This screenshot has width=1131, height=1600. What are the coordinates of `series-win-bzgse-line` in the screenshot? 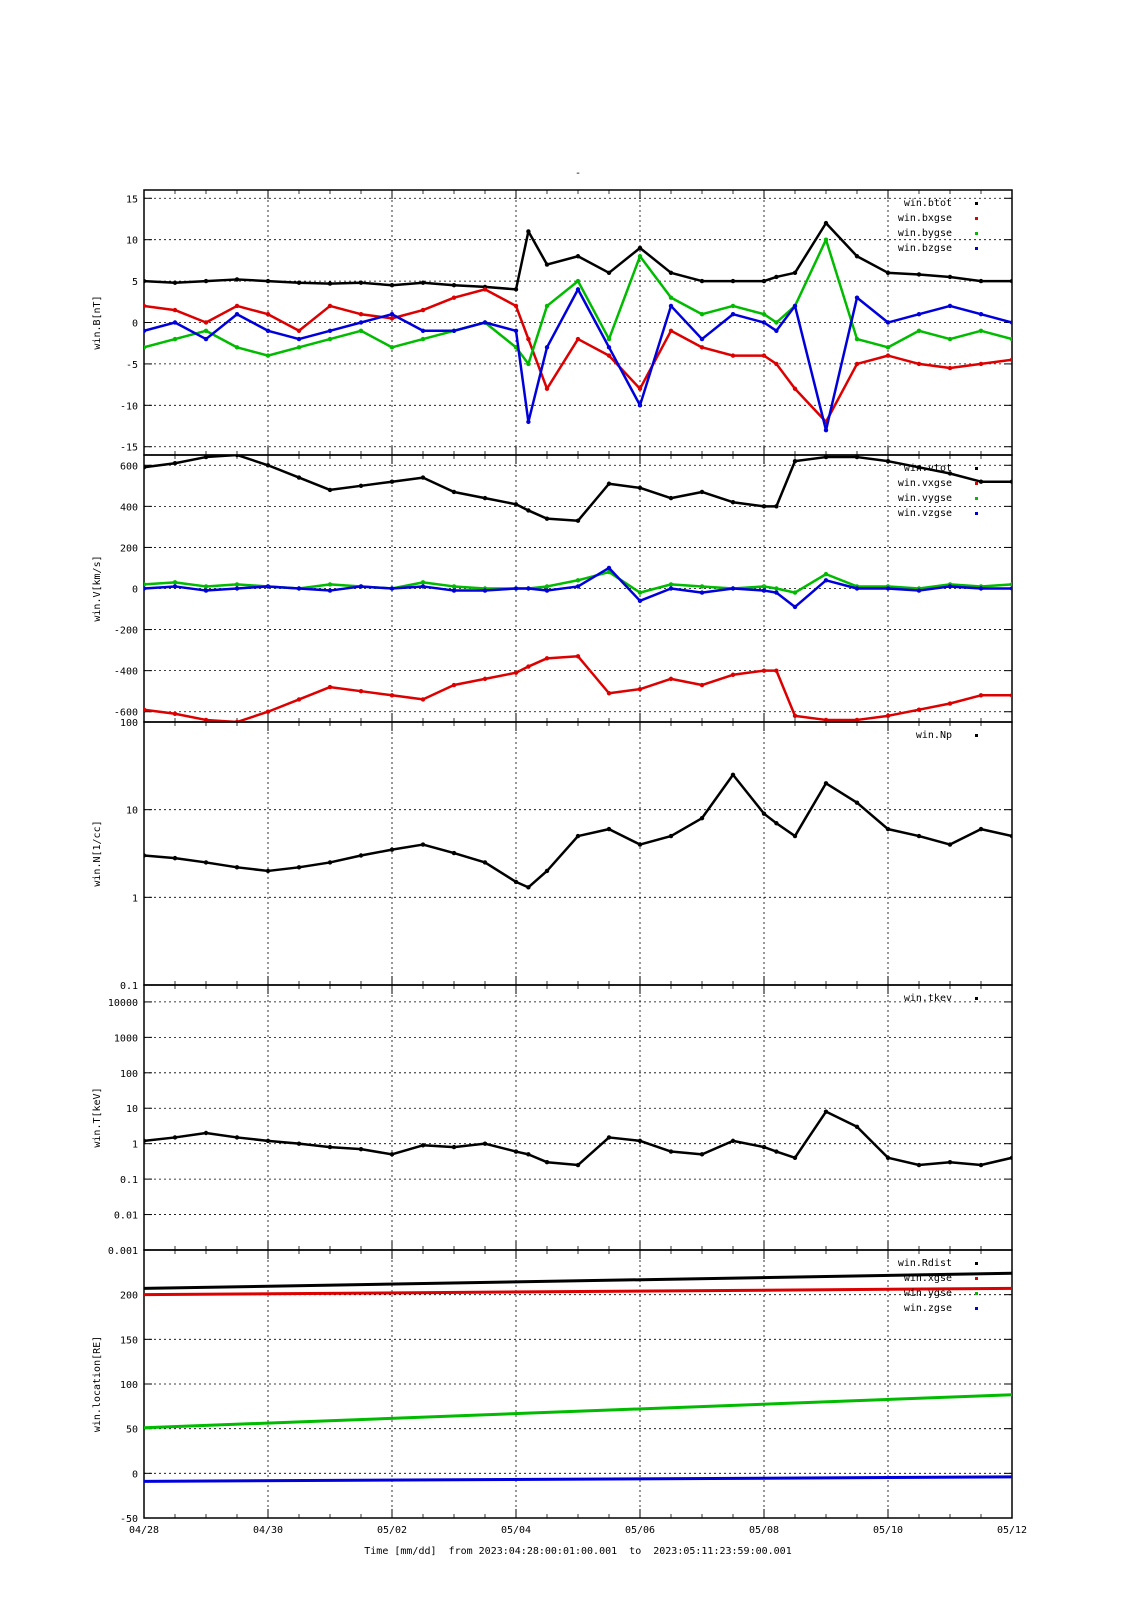 It's located at (578, 360).